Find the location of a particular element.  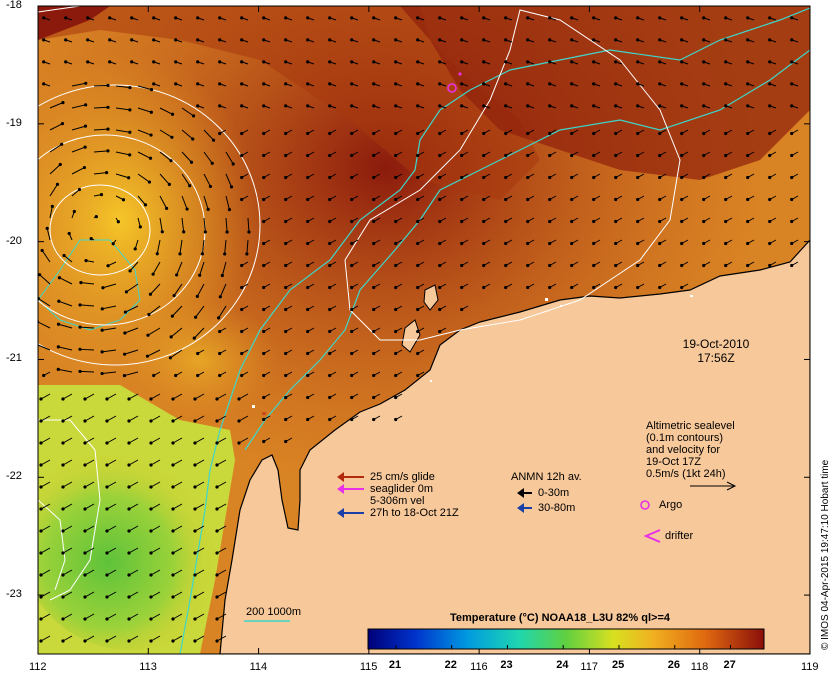

timestamp: 19-Oct-2010 17:56Z is located at coordinates (716, 351).